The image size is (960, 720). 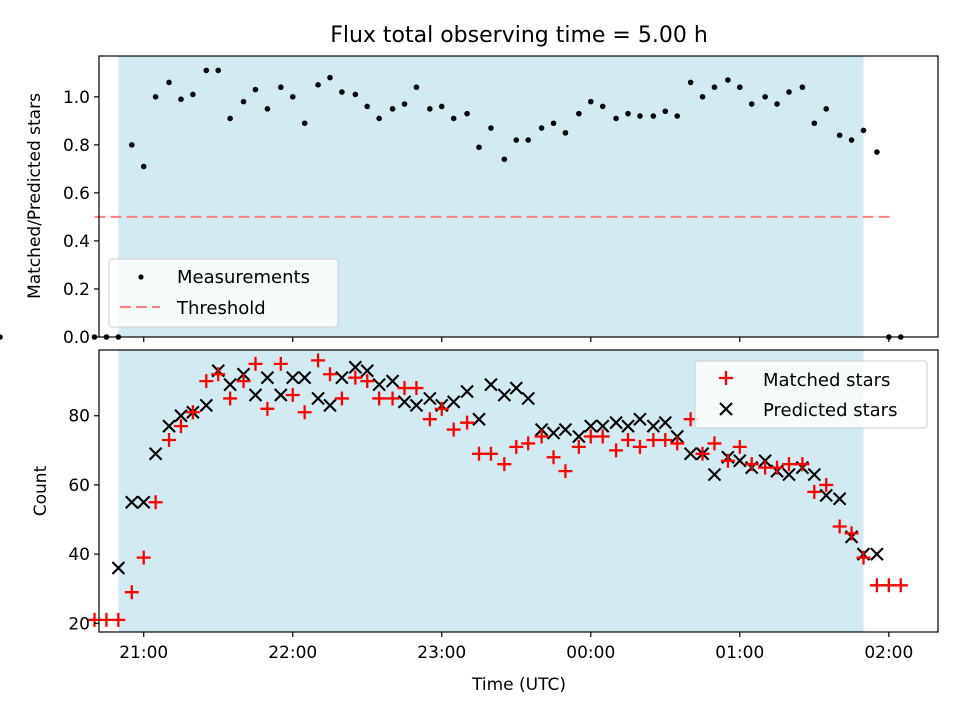 I want to click on top-y-axis-label: Matched/Predicted stars, so click(x=35, y=196).